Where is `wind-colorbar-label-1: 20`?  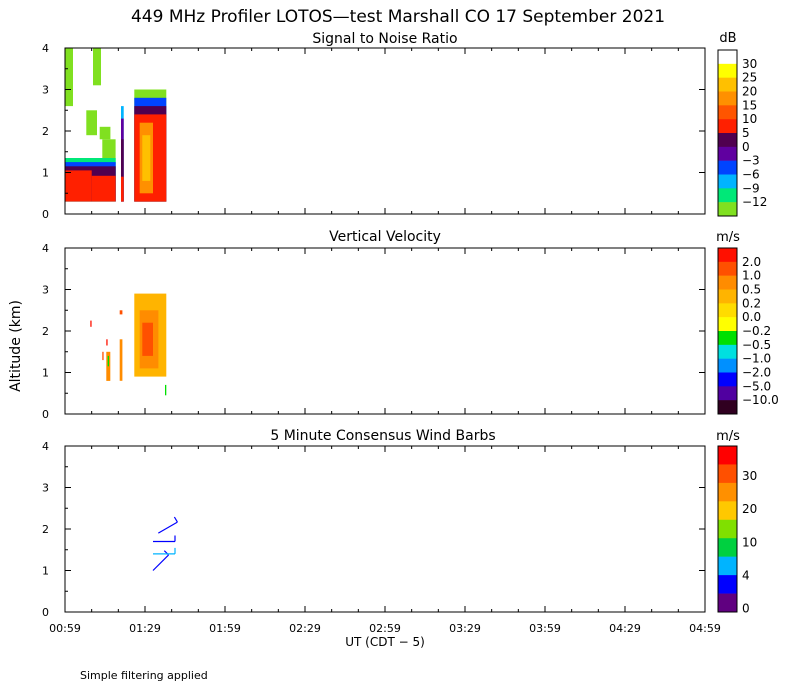
wind-colorbar-label-1: 20 is located at coordinates (749, 509).